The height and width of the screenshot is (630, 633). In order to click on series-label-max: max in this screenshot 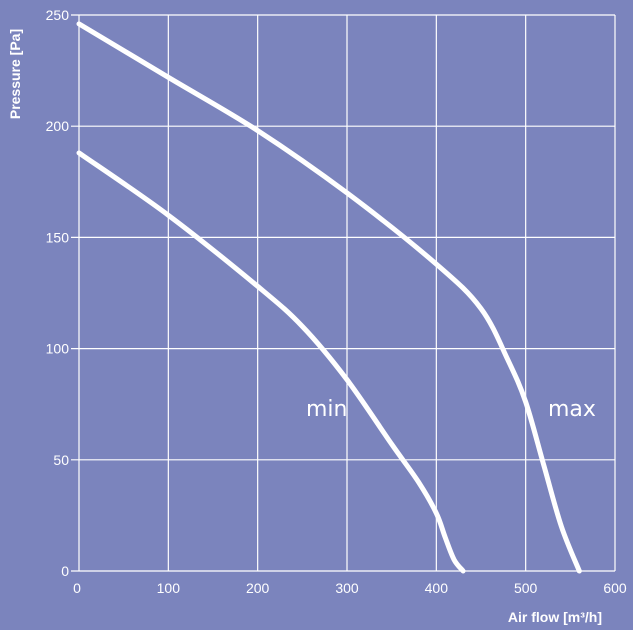, I will do `click(572, 409)`.